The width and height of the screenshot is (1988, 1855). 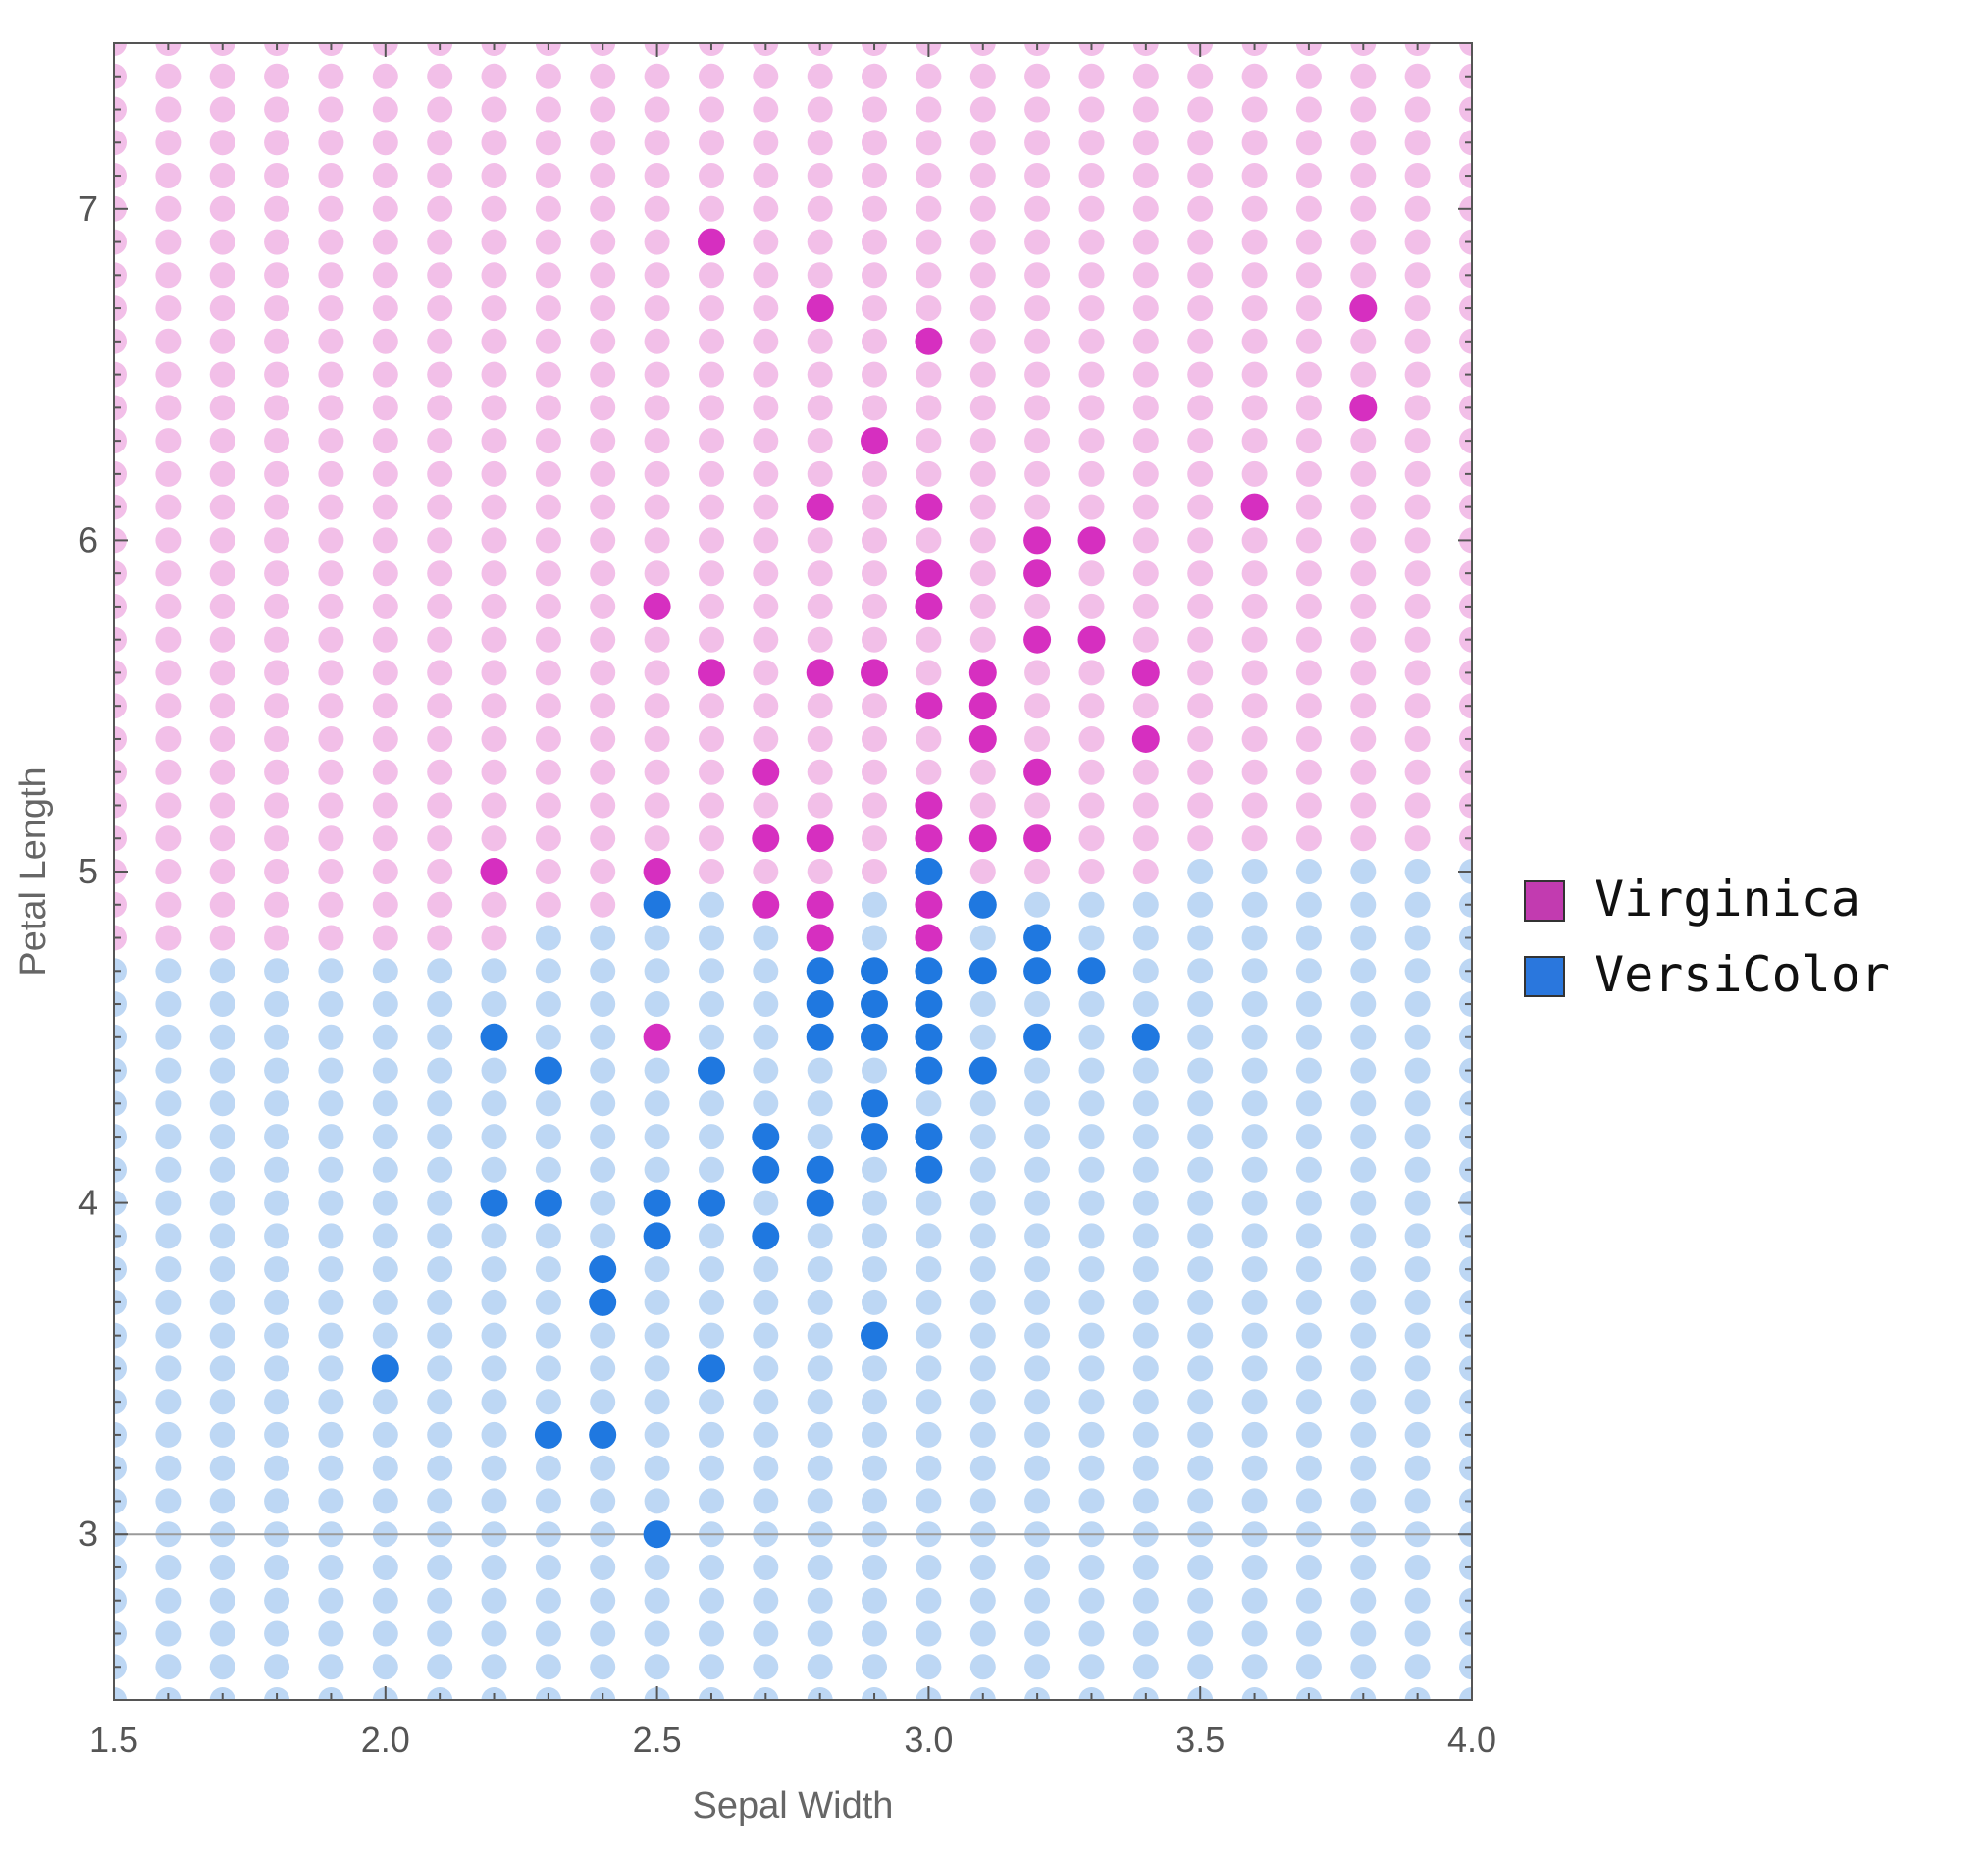 What do you see at coordinates (766, 772) in the screenshot?
I see `virginica-point` at bounding box center [766, 772].